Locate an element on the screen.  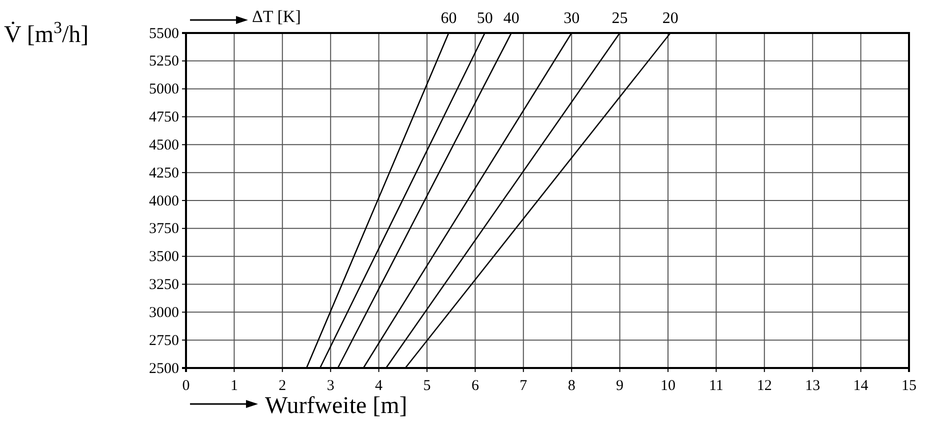
x-tick-label: 9 is located at coordinates (620, 386).